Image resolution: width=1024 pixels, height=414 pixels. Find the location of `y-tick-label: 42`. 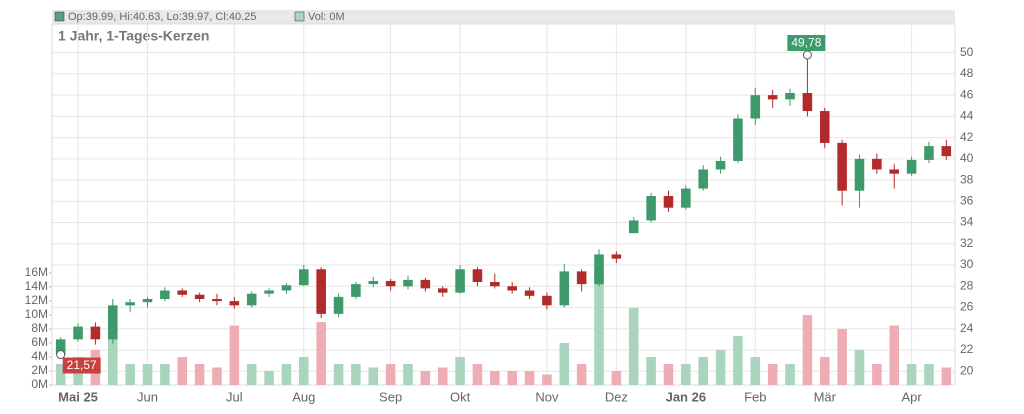

y-tick-label: 42 is located at coordinates (967, 137).